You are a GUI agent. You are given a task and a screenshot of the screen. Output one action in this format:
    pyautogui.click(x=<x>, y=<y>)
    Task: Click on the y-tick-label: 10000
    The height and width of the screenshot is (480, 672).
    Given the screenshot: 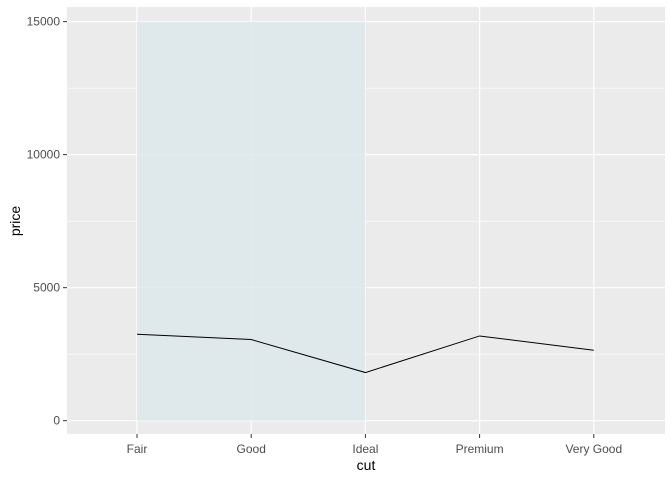 What is the action you would take?
    pyautogui.click(x=44, y=155)
    